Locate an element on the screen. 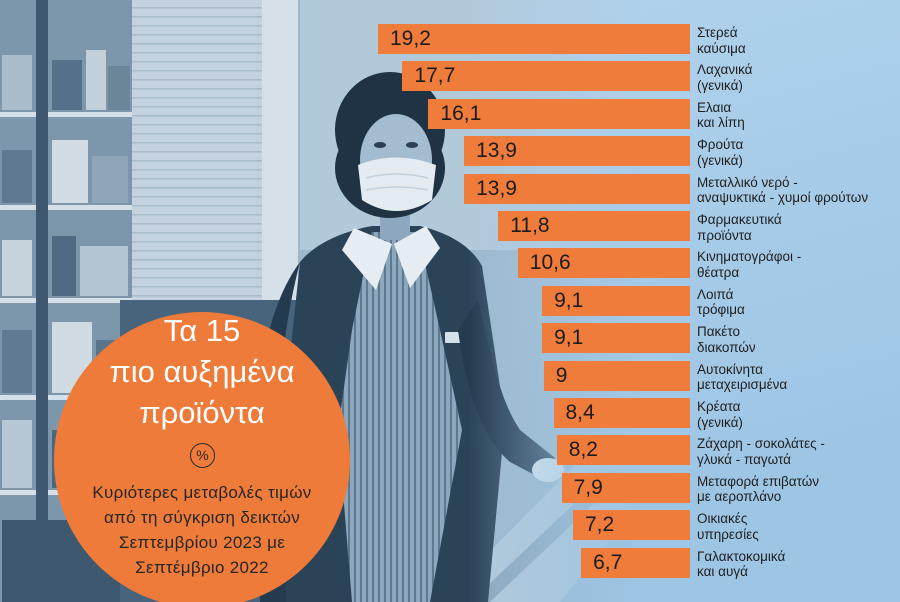 This screenshot has width=900, height=602. window-blinds is located at coordinates (213, 167).